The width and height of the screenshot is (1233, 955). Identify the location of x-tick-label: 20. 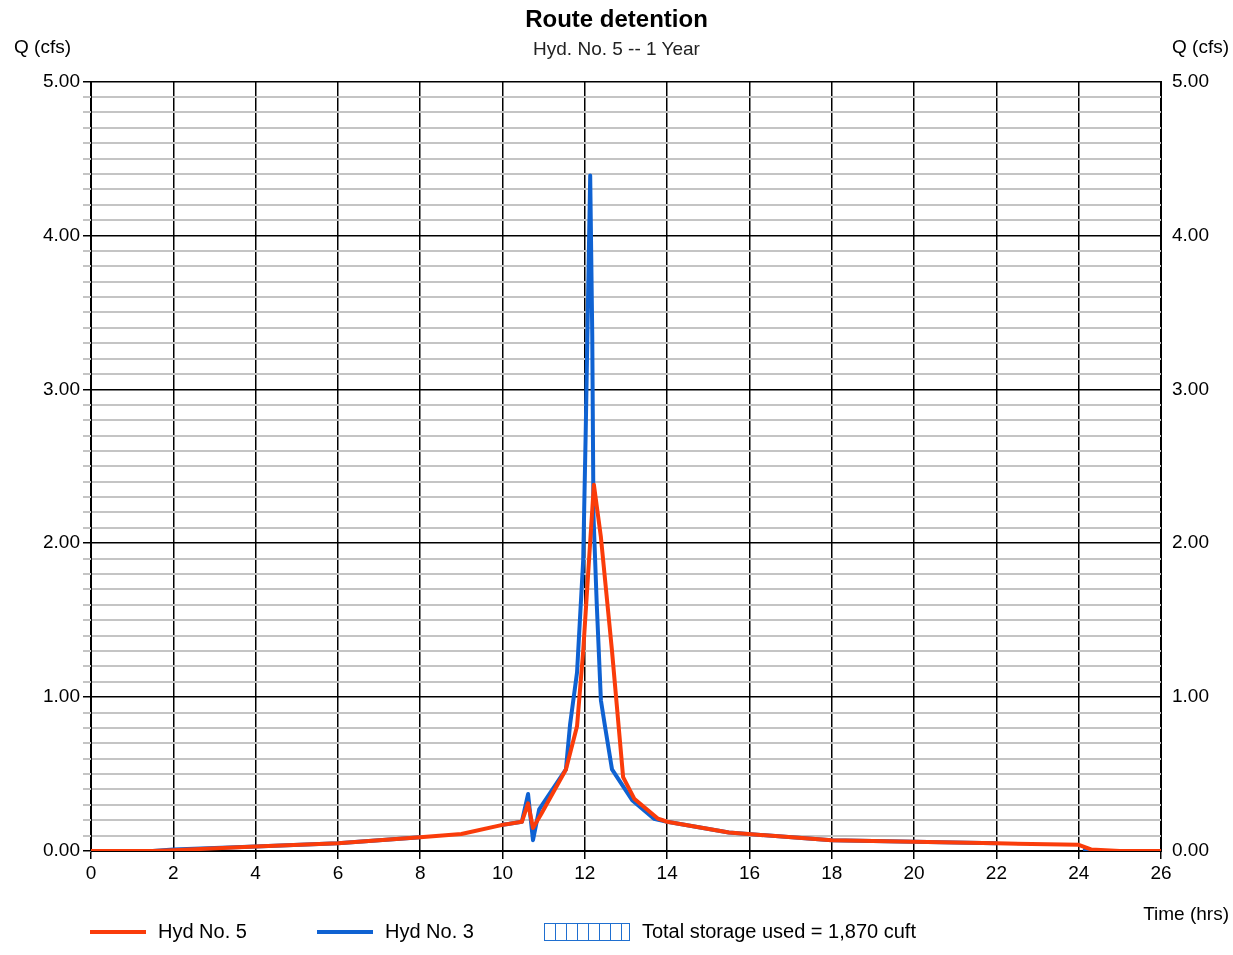
(914, 872).